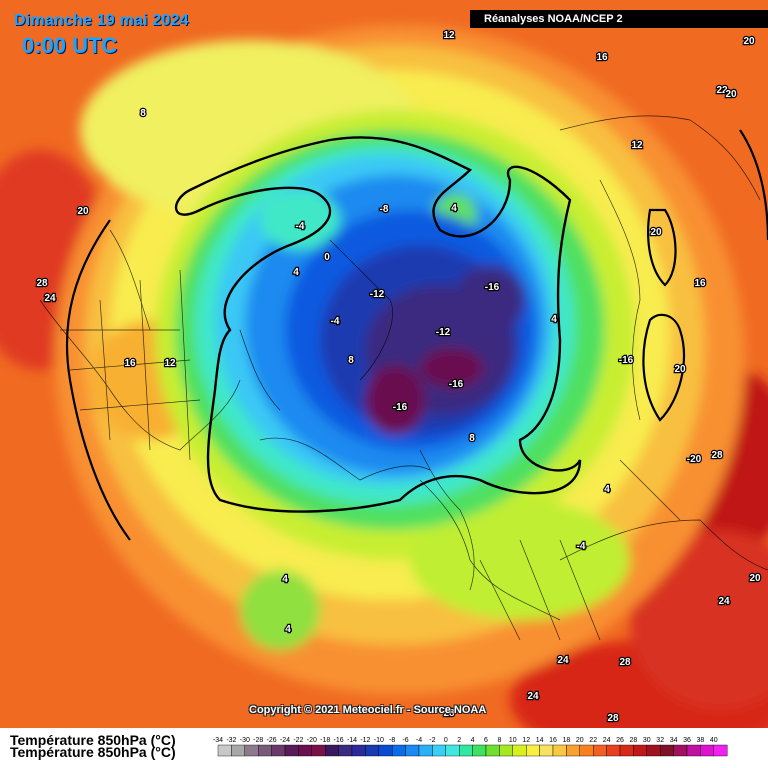 This screenshot has width=768, height=768. Describe the element at coordinates (701, 740) in the screenshot. I see `legend-tick-label: 38` at that location.